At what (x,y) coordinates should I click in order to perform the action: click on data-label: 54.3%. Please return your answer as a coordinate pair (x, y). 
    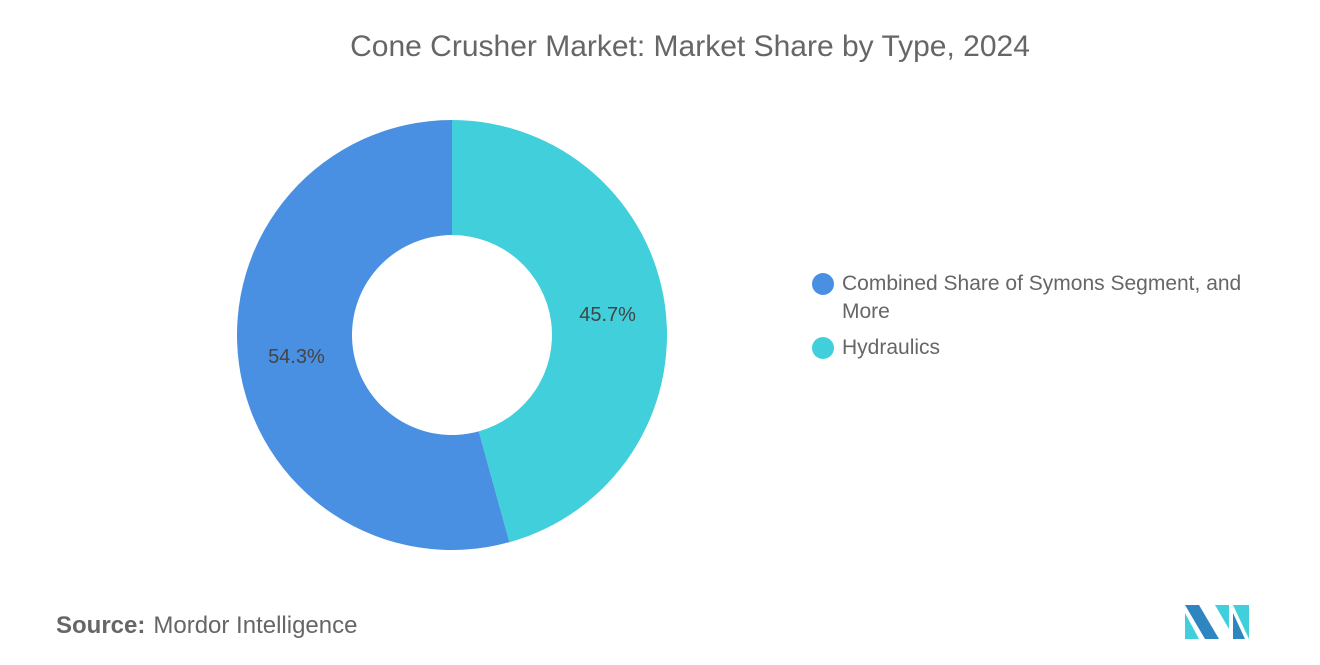
    Looking at the image, I should click on (296, 357).